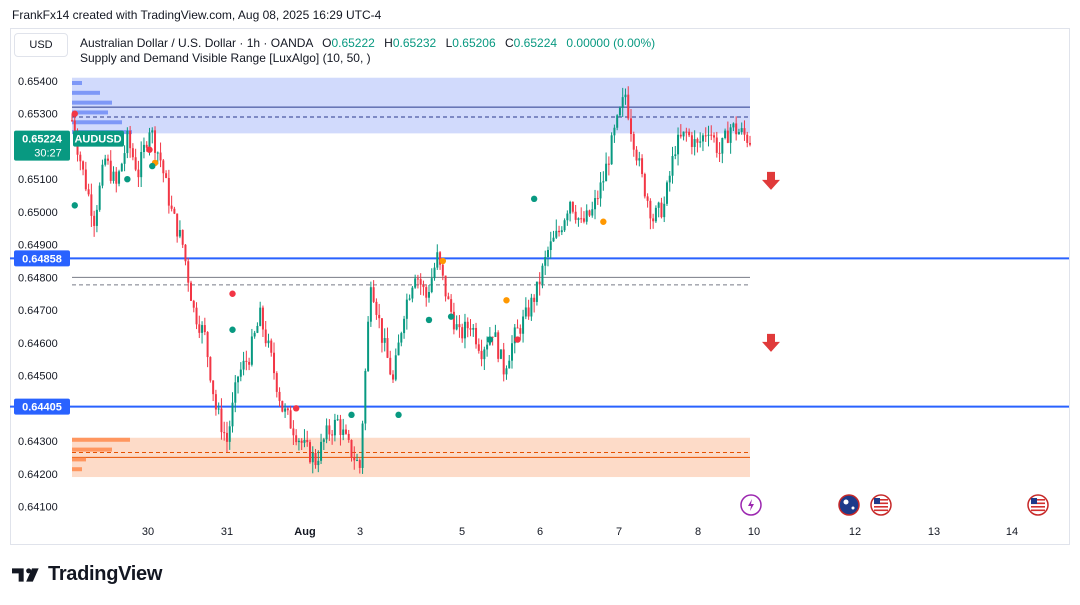 The image size is (1080, 605). What do you see at coordinates (855, 532) in the screenshot?
I see `x-tick-label: 12` at bounding box center [855, 532].